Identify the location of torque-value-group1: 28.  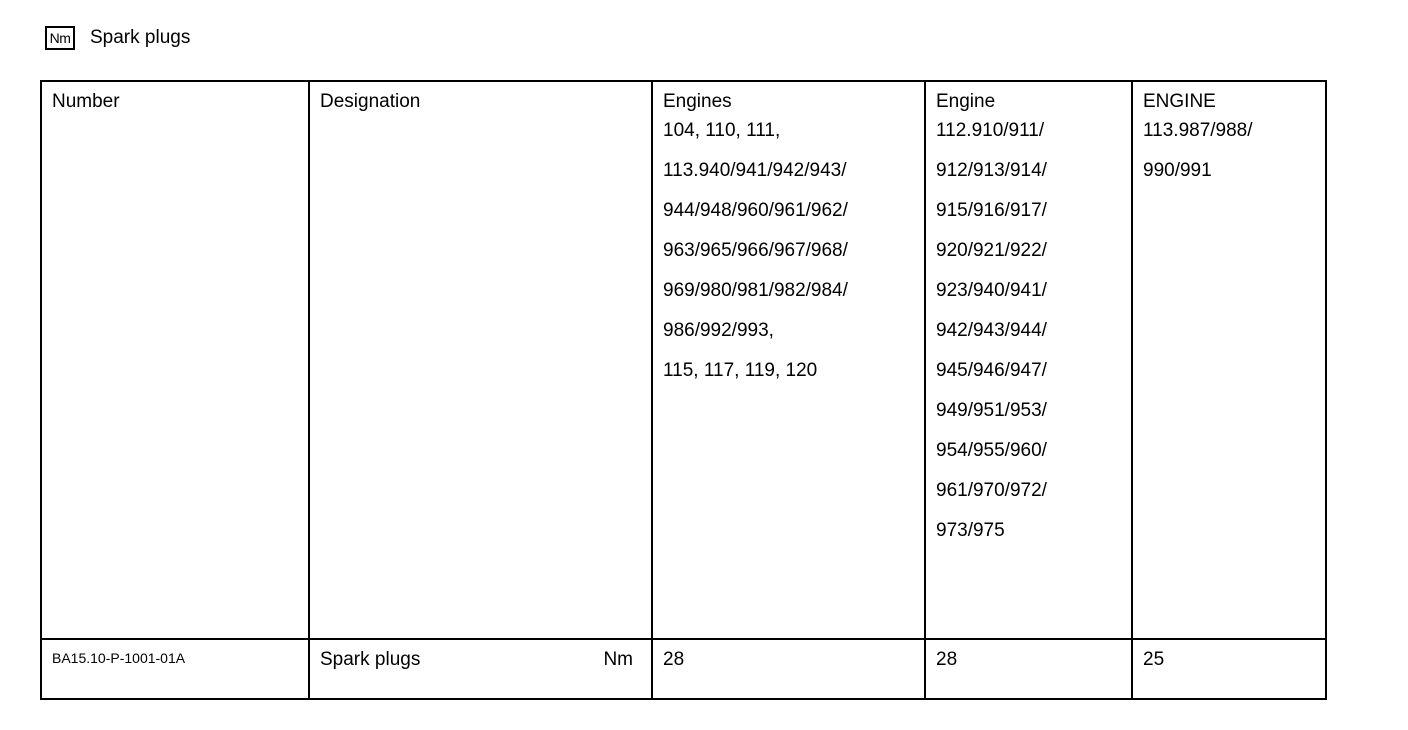
(674, 659).